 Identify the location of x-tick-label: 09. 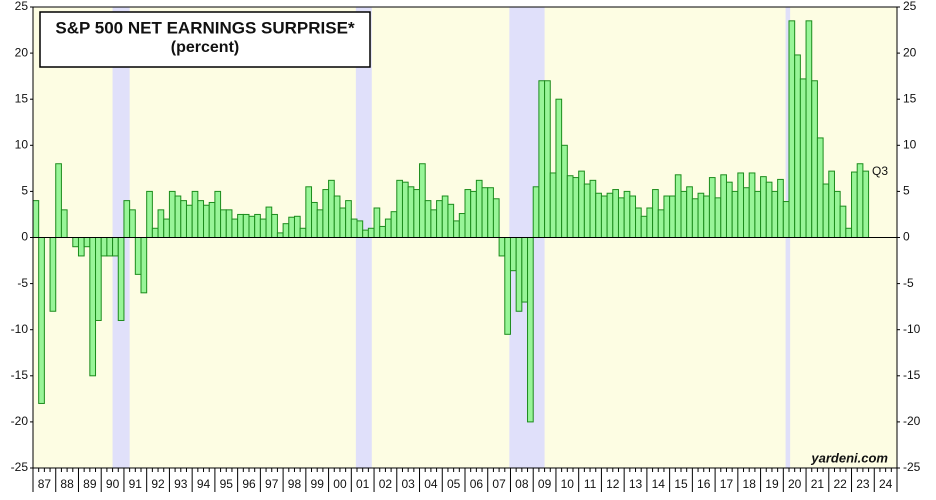
(545, 484).